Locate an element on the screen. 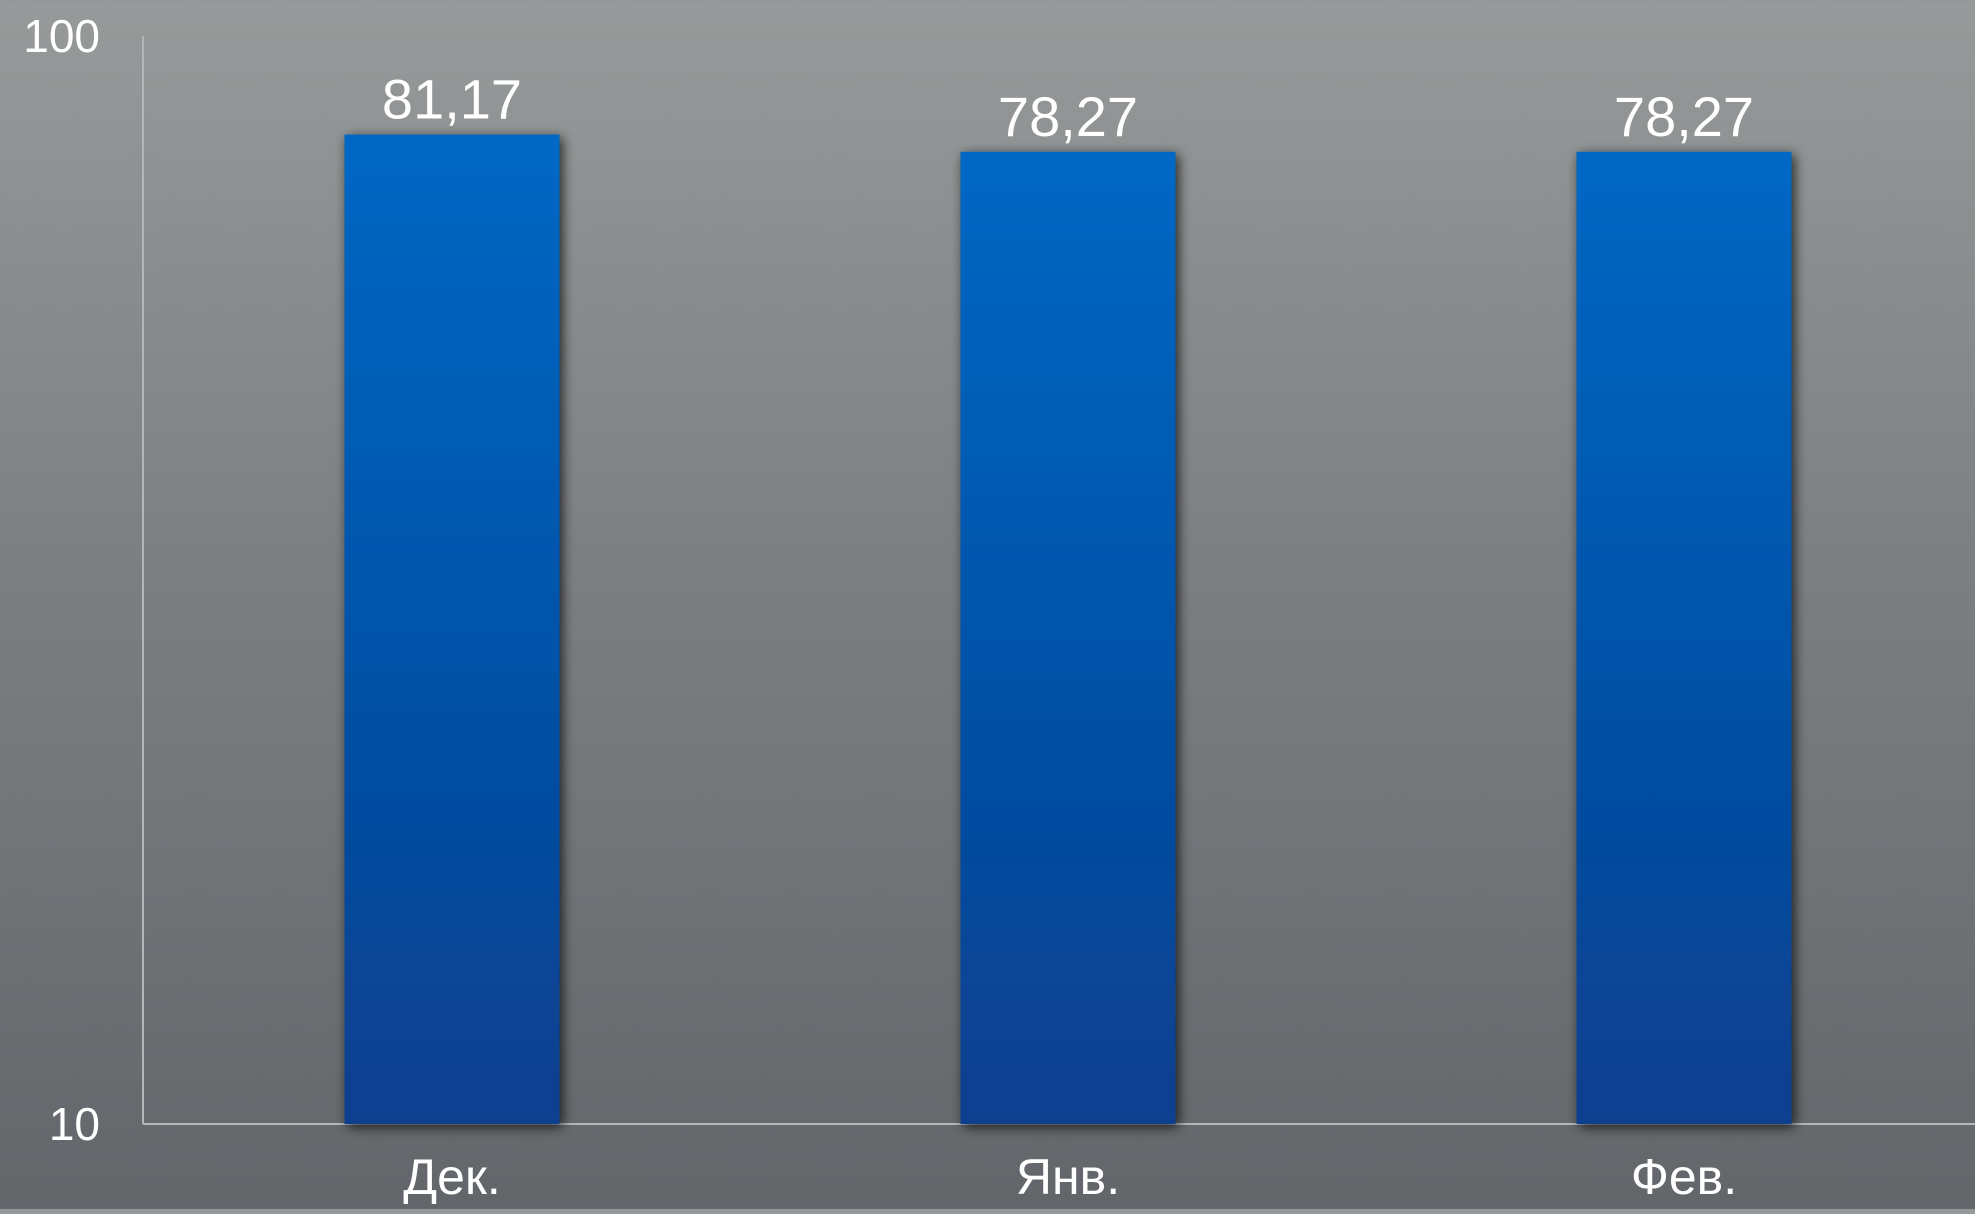 The image size is (1975, 1214). x-tick-label: Янв. is located at coordinates (1068, 1177).